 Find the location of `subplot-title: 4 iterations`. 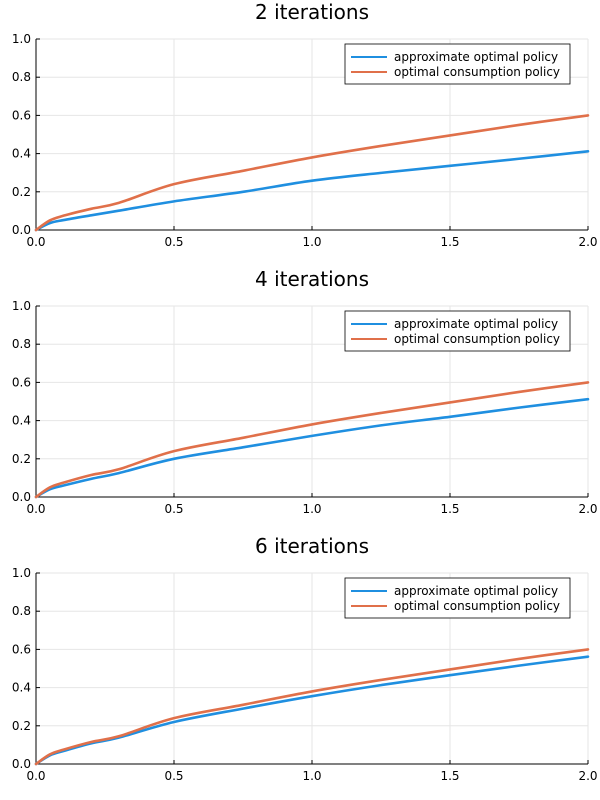

subplot-title: 4 iterations is located at coordinates (312, 279).